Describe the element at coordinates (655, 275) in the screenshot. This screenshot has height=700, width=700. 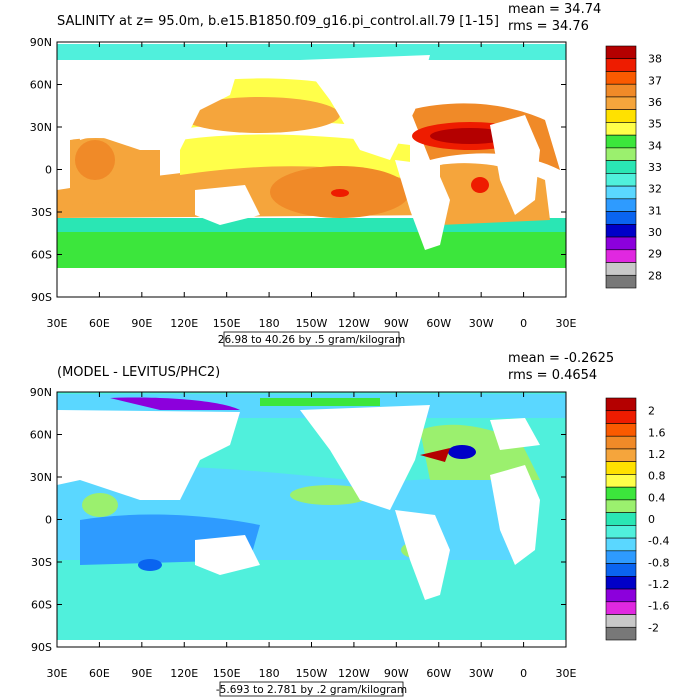
I see `colorbar-label: 28` at that location.